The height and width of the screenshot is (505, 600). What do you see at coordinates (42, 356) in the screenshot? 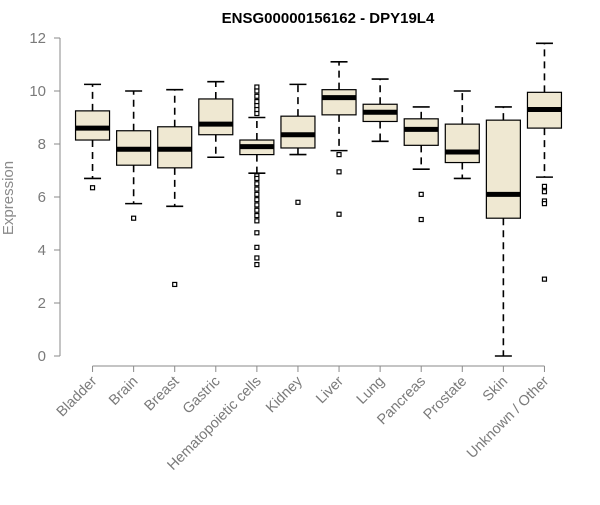
I see `y-tick-label: 0` at bounding box center [42, 356].